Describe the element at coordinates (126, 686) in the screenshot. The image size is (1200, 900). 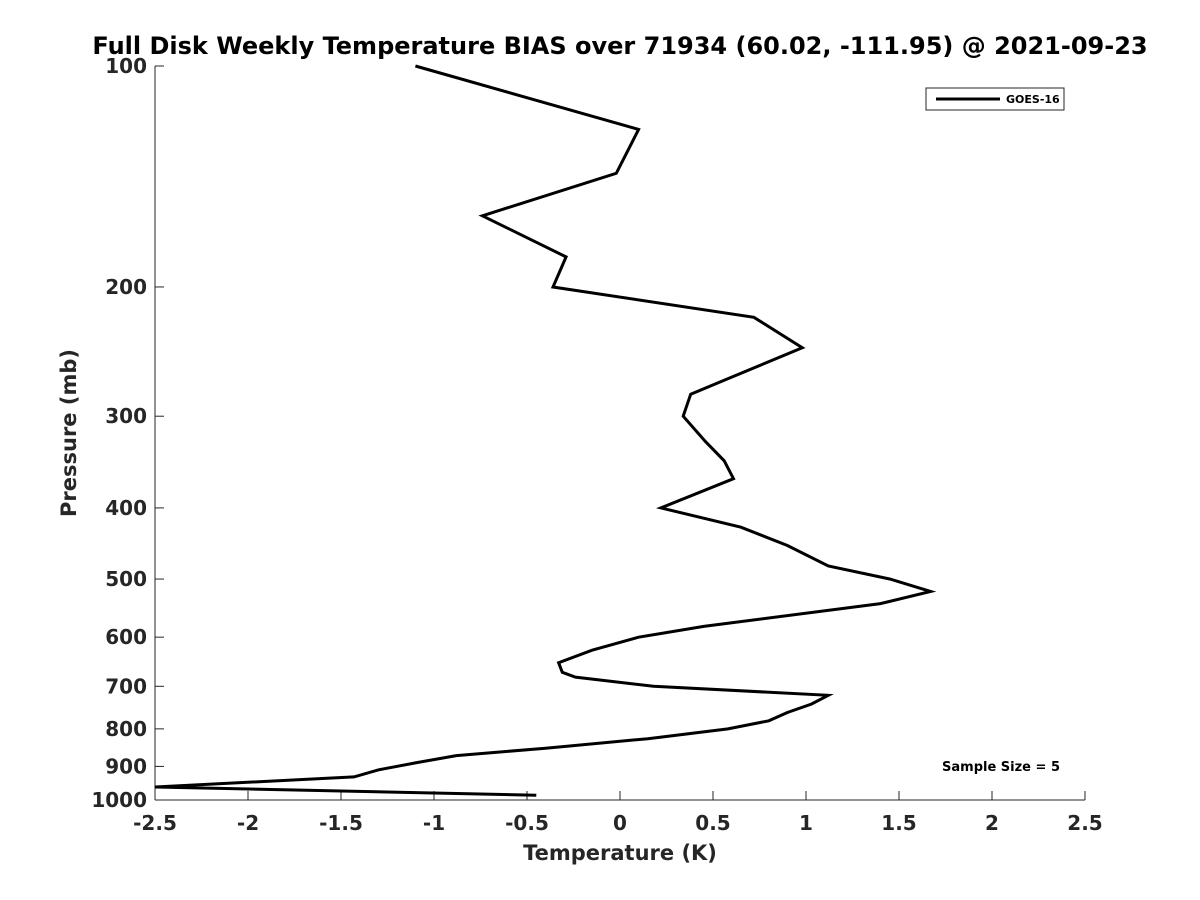
I see `y-tick-label: 700` at that location.